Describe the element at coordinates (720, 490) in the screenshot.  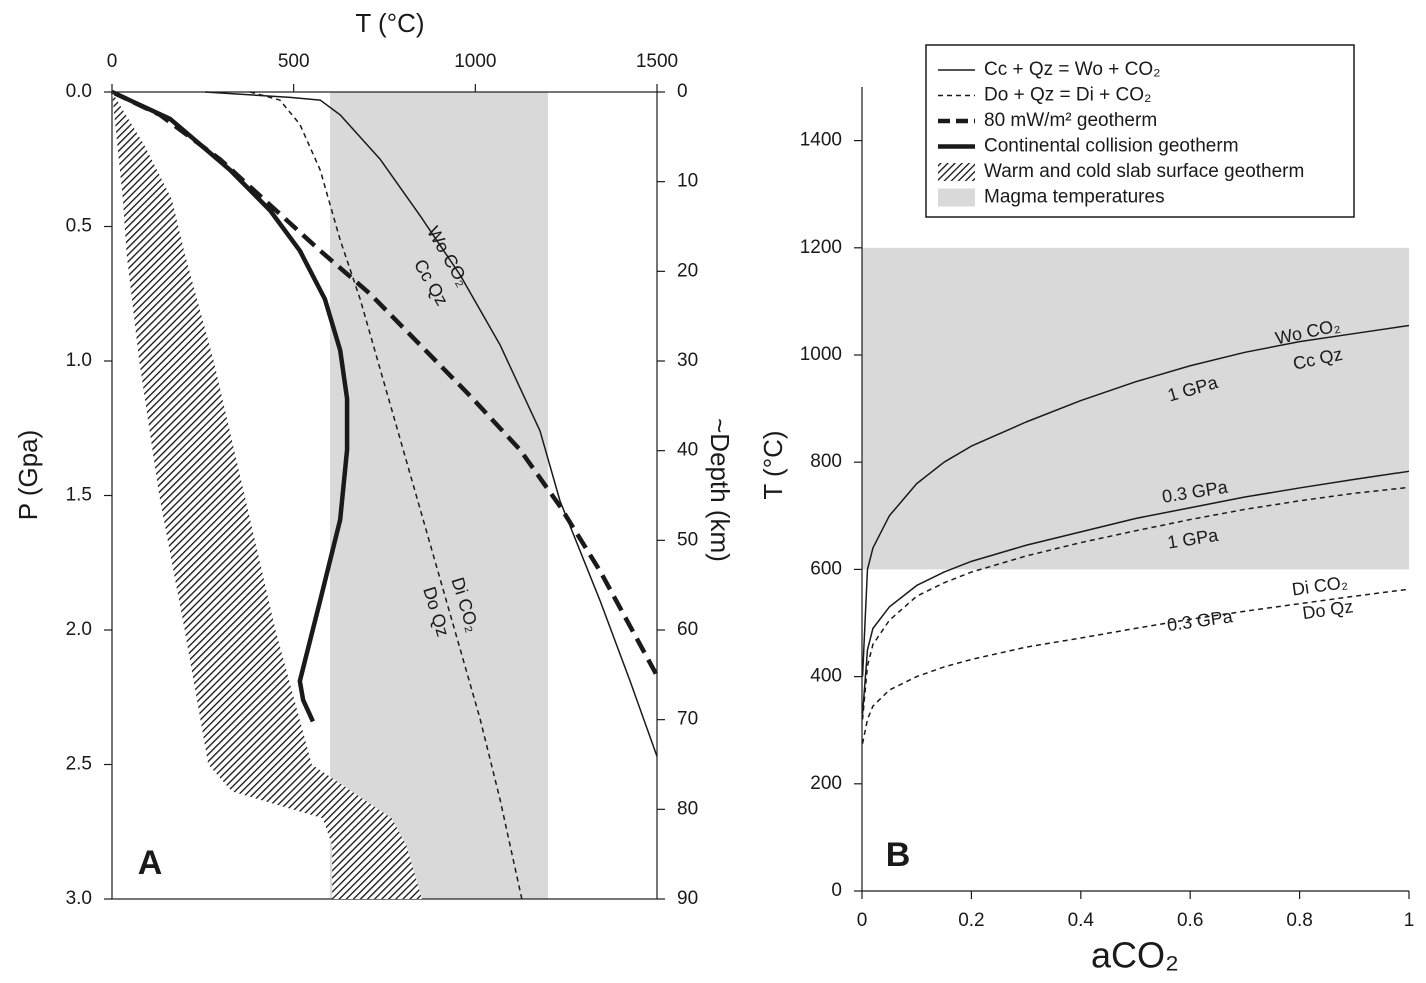
I see `y2-axis-title: ~Depth (km)` at that location.